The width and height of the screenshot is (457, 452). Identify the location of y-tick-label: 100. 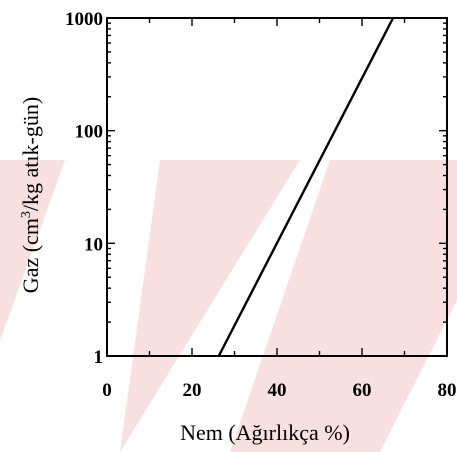
(89, 132).